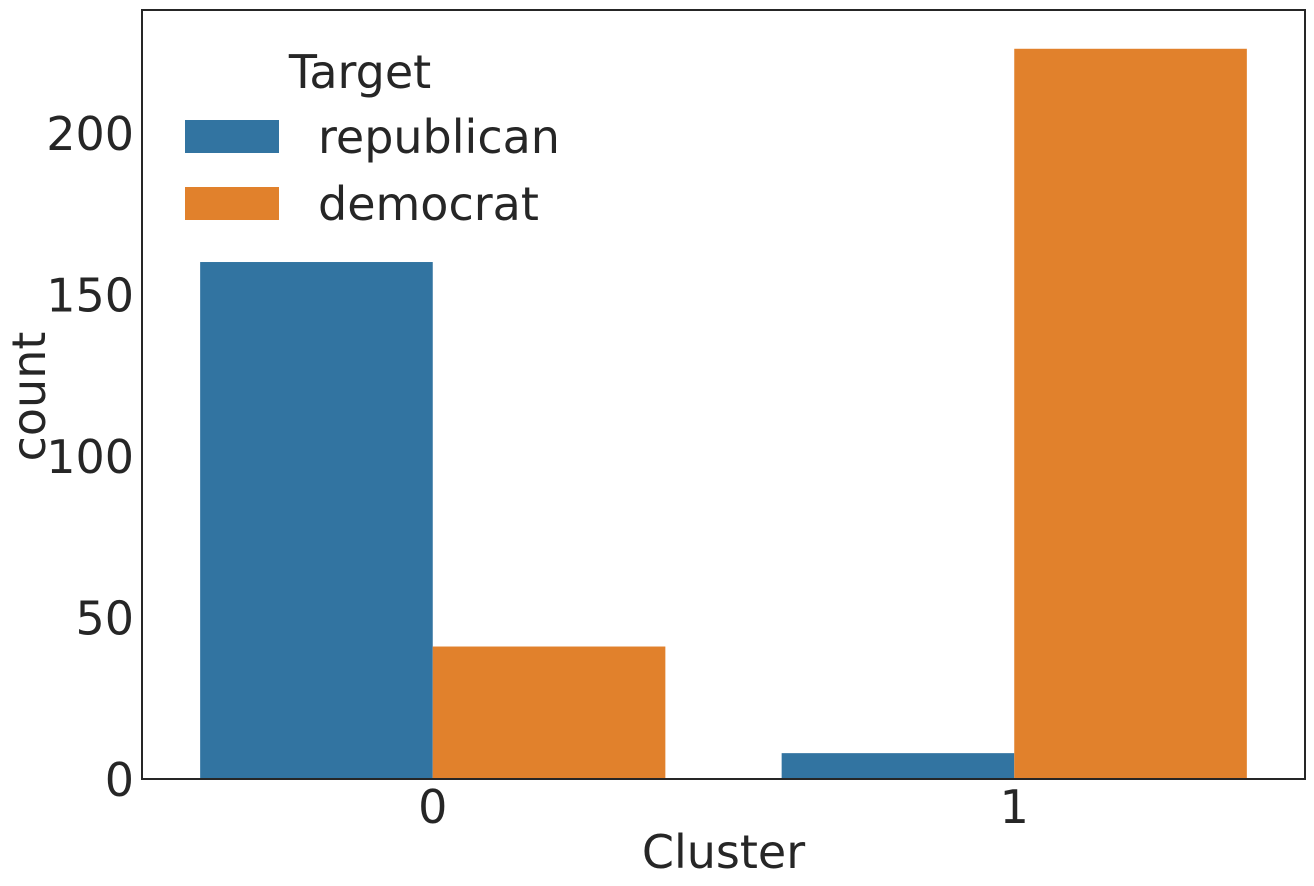 The height and width of the screenshot is (886, 1314). Describe the element at coordinates (428, 204) in the screenshot. I see `legend-label-democrat: democrat` at that location.